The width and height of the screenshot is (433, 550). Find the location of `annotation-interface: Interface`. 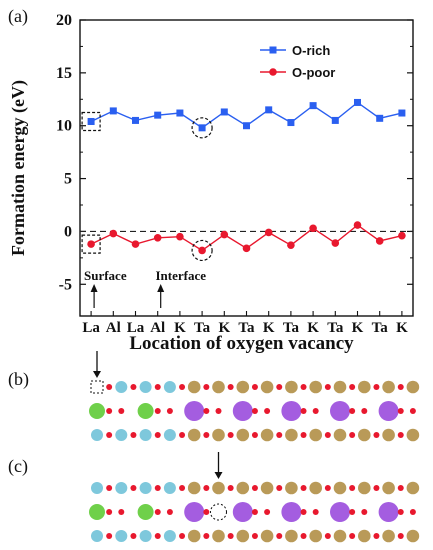

annotation-interface: Interface is located at coordinates (181, 275).